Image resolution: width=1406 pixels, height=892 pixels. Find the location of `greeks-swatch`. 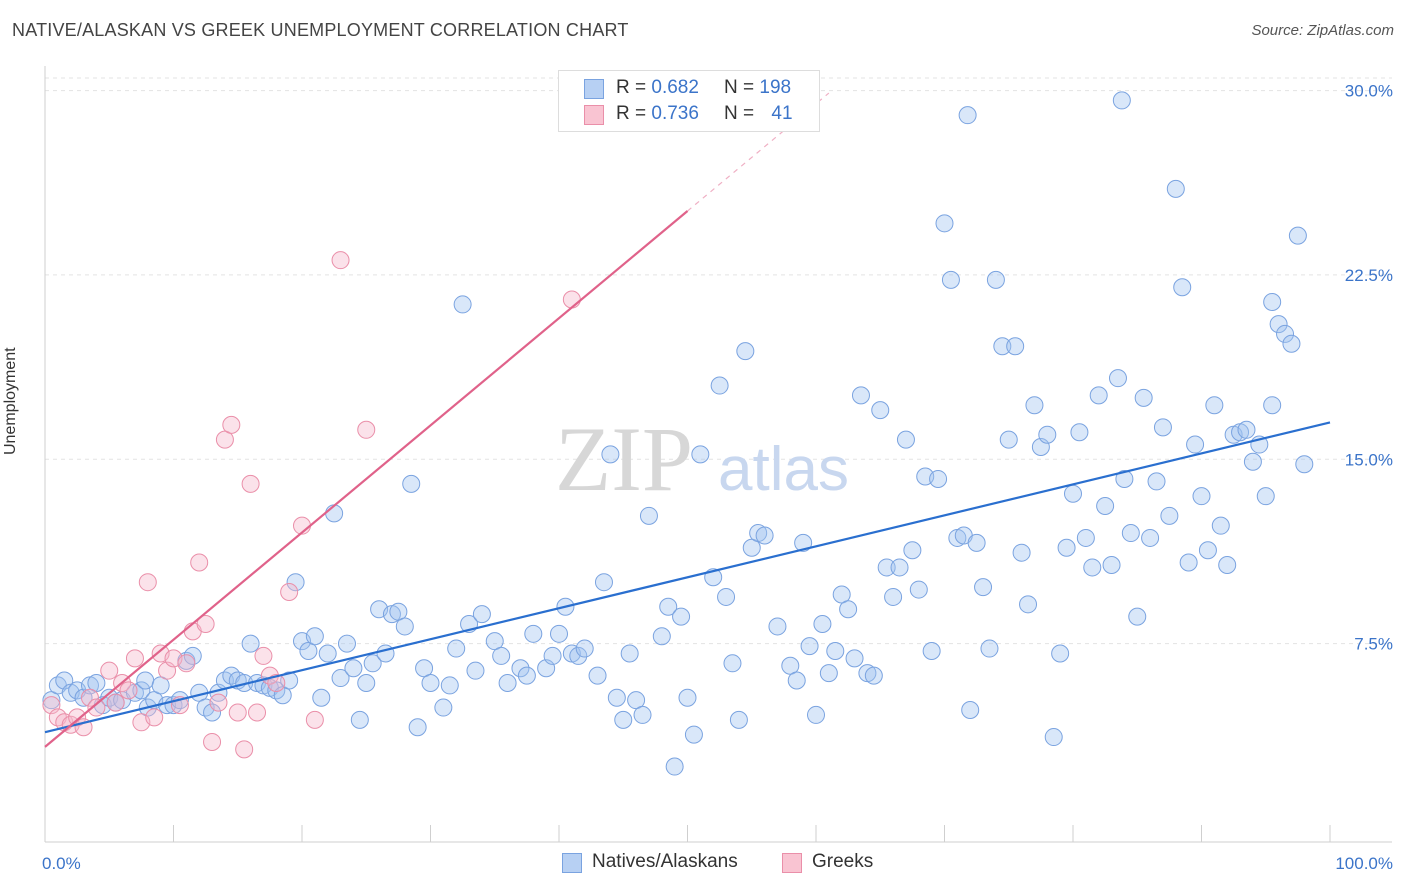

greeks-swatch is located at coordinates (594, 115).